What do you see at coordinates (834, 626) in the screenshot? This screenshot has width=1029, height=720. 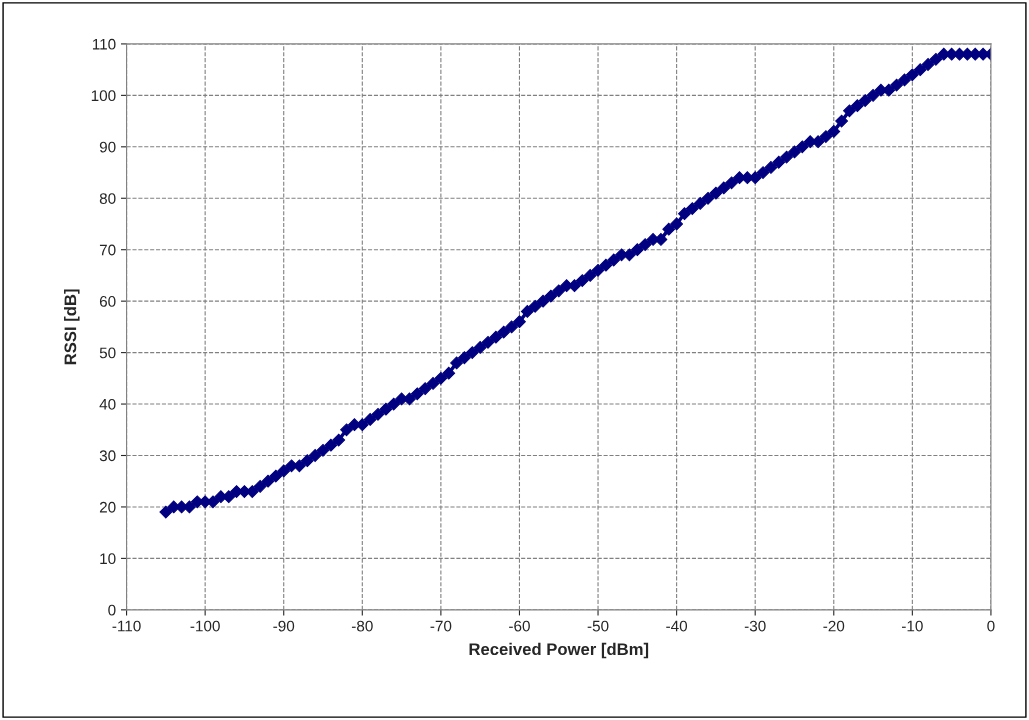 I see `x-tick-label: -20` at bounding box center [834, 626].